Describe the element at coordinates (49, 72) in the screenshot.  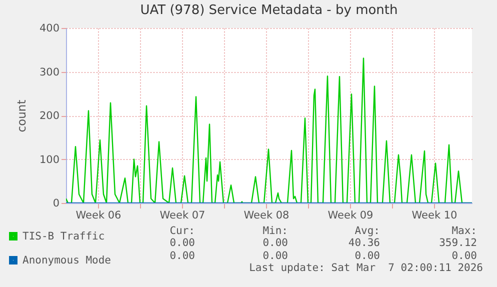
I see `y-tick-label: 300` at that location.